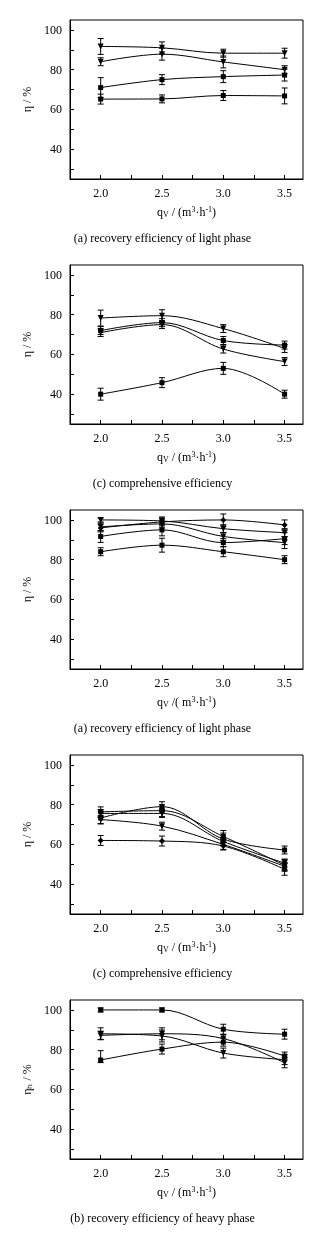  What do you see at coordinates (162, 1218) in the screenshot?
I see `text: (b) recovery efficiency of heavy phase` at bounding box center [162, 1218].